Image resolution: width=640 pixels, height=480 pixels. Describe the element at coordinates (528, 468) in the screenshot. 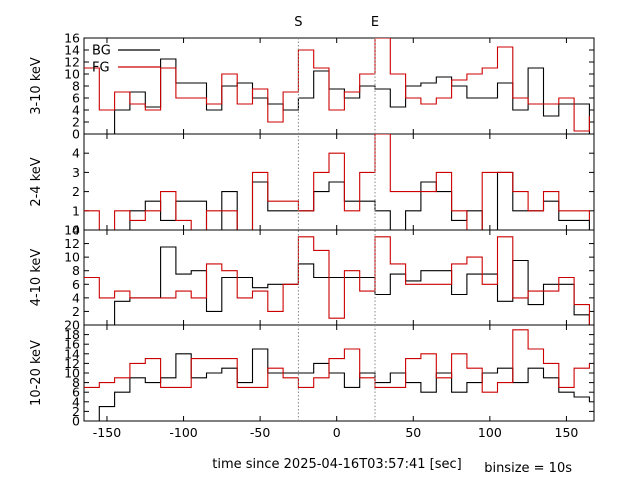

I see `binsize-label: binsize = 10s` at that location.